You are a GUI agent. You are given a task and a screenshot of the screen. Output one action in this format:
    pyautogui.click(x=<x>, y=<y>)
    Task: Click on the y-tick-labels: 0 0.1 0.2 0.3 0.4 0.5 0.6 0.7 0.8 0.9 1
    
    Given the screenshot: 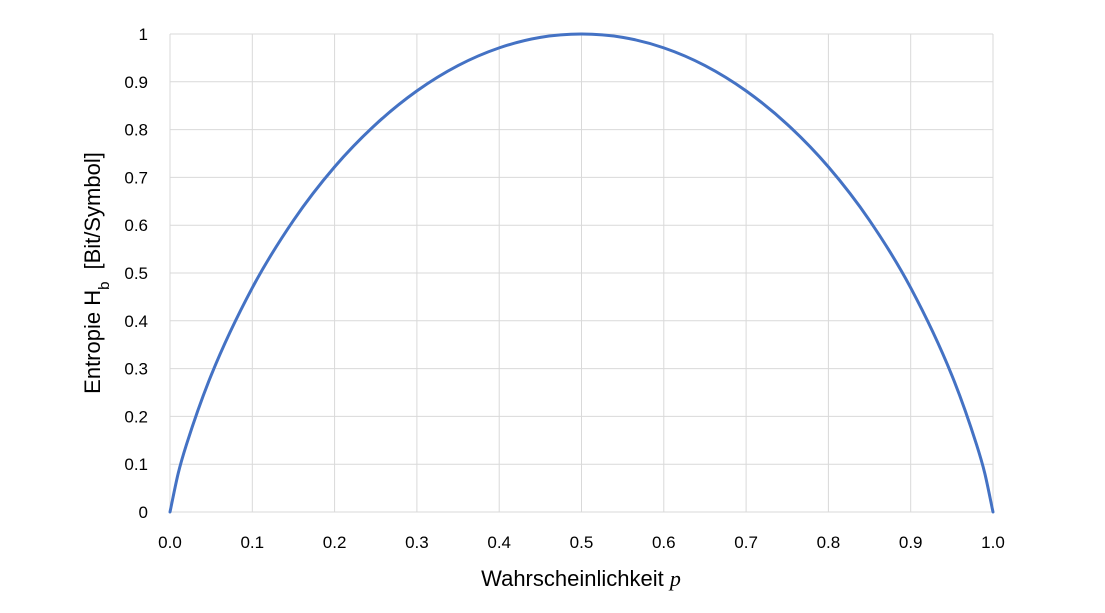 What is the action you would take?
    pyautogui.click(x=136, y=273)
    